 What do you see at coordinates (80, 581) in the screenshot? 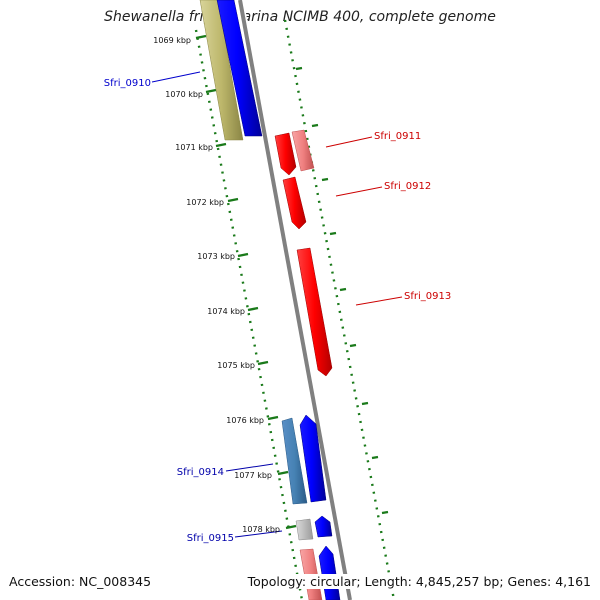
I see `accession-text: Accession: NC_008345` at bounding box center [80, 581].